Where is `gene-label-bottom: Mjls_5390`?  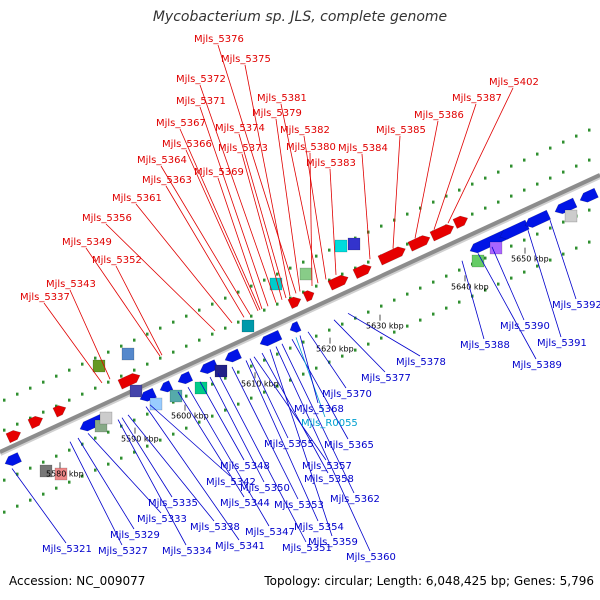
gene-label-bottom: Mjls_5390 is located at coordinates (525, 326).